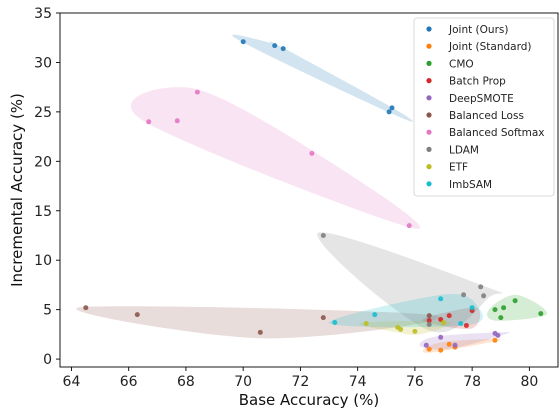 Image resolution: width=560 pixels, height=412 pixels. What do you see at coordinates (429, 184) in the screenshot?
I see `legend-marker-imbsam` at bounding box center [429, 184].